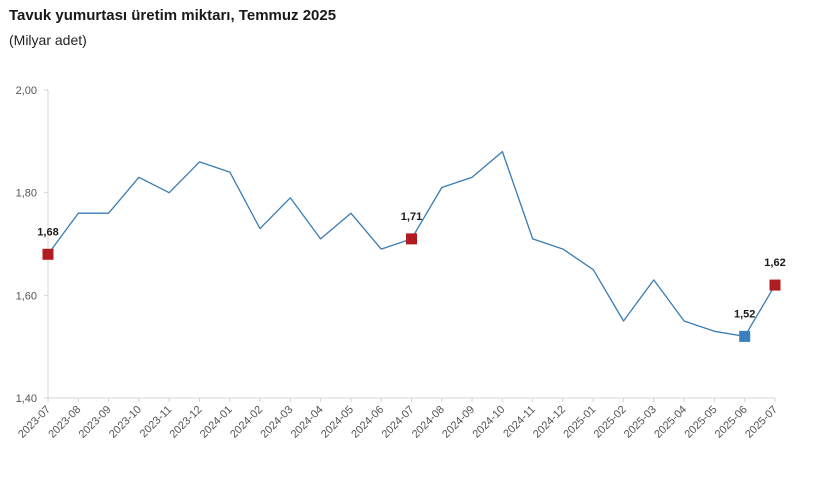 Image resolution: width=813 pixels, height=480 pixels. What do you see at coordinates (95, 422) in the screenshot?
I see `x-tick-label: 2023-09` at bounding box center [95, 422].